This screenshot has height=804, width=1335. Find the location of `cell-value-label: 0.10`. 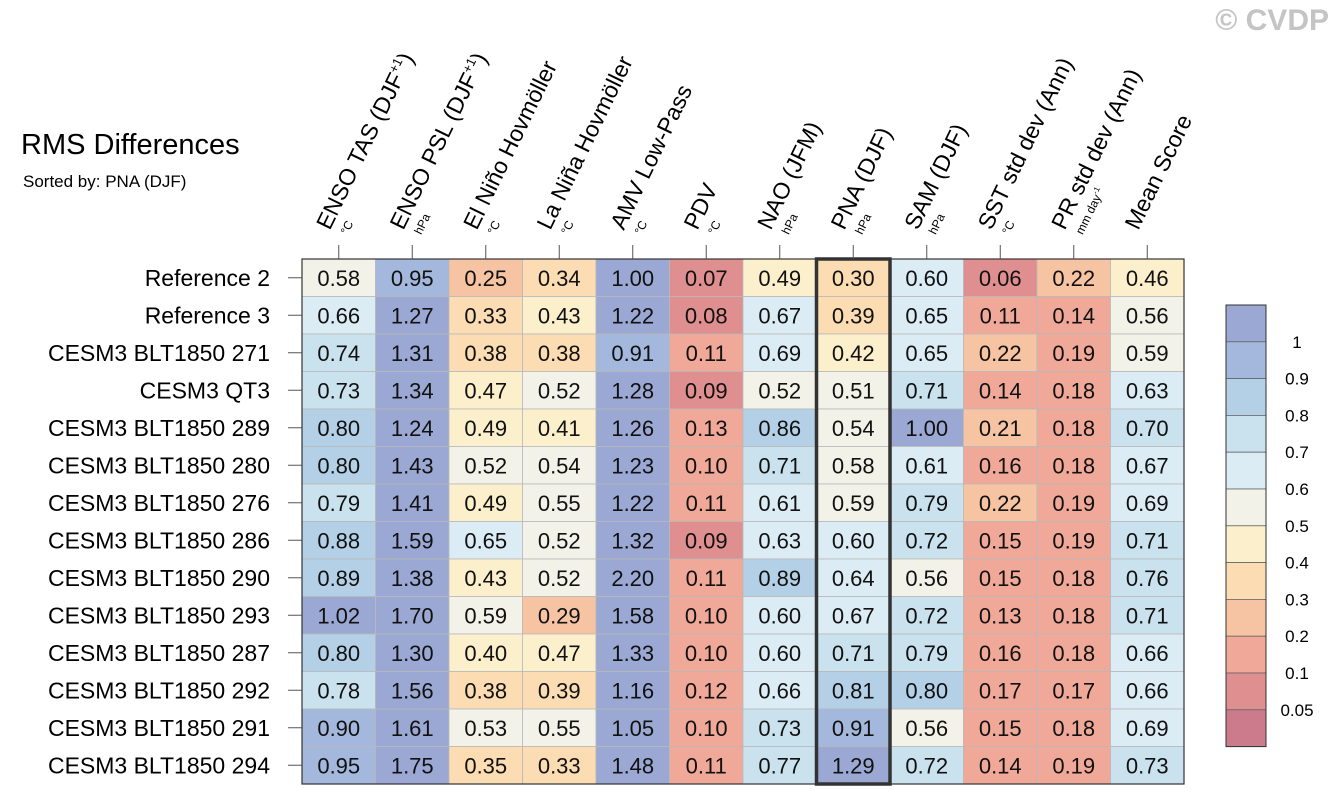

cell-value-label: 0.10 is located at coordinates (706, 615).